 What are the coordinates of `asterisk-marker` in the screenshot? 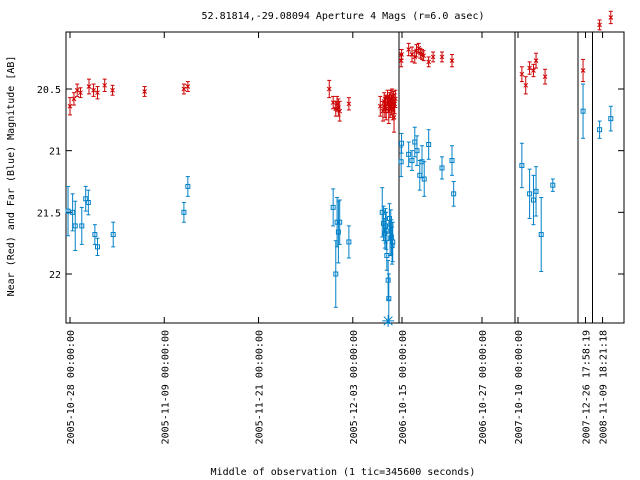 It's located at (388, 320).